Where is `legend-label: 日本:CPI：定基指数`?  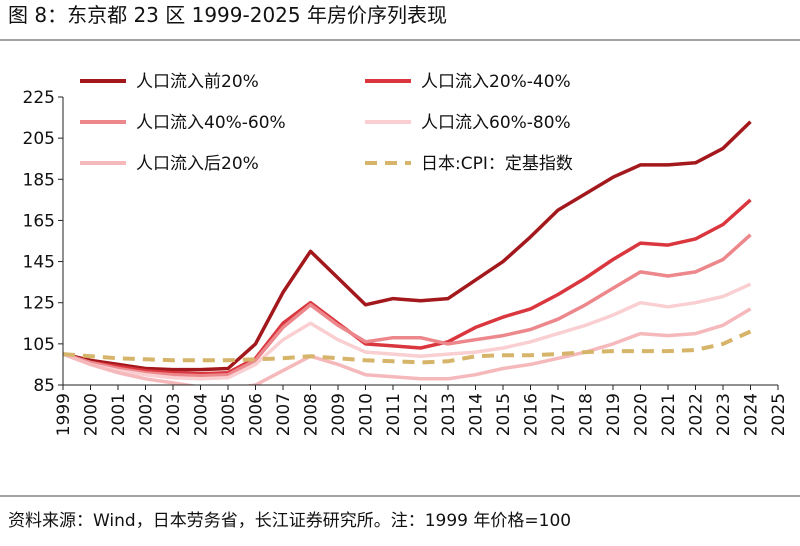 legend-label: 日本:CPI：定基指数 is located at coordinates (497, 164).